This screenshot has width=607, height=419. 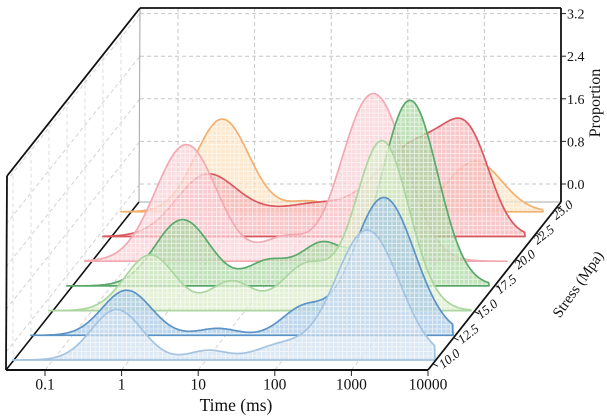 What do you see at coordinates (351, 384) in the screenshot?
I see `x-tick-label-1000: 1000` at bounding box center [351, 384].